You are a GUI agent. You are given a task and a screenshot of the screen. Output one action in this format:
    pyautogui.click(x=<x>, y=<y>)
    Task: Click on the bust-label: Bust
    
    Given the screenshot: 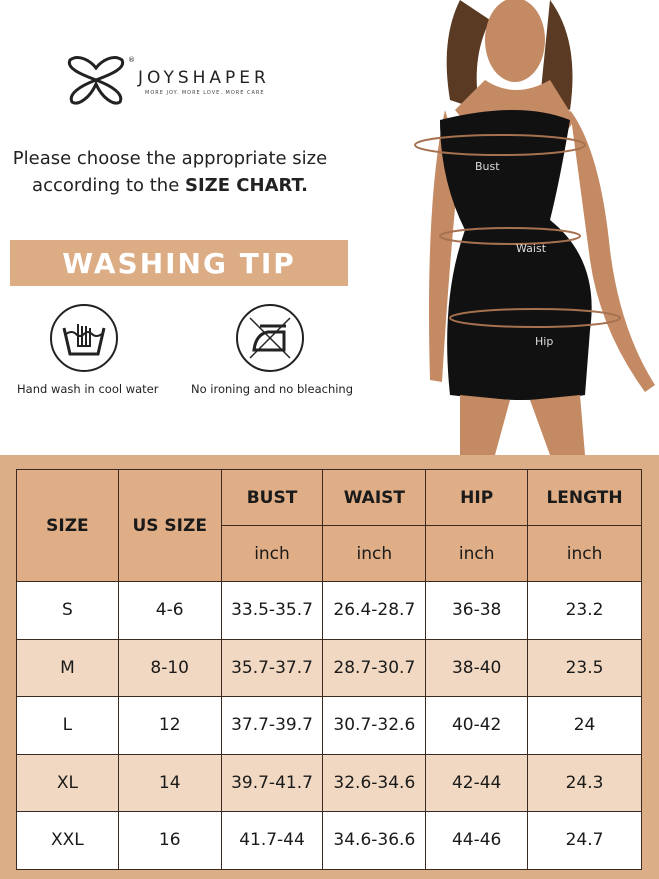 What is the action you would take?
    pyautogui.click(x=487, y=166)
    